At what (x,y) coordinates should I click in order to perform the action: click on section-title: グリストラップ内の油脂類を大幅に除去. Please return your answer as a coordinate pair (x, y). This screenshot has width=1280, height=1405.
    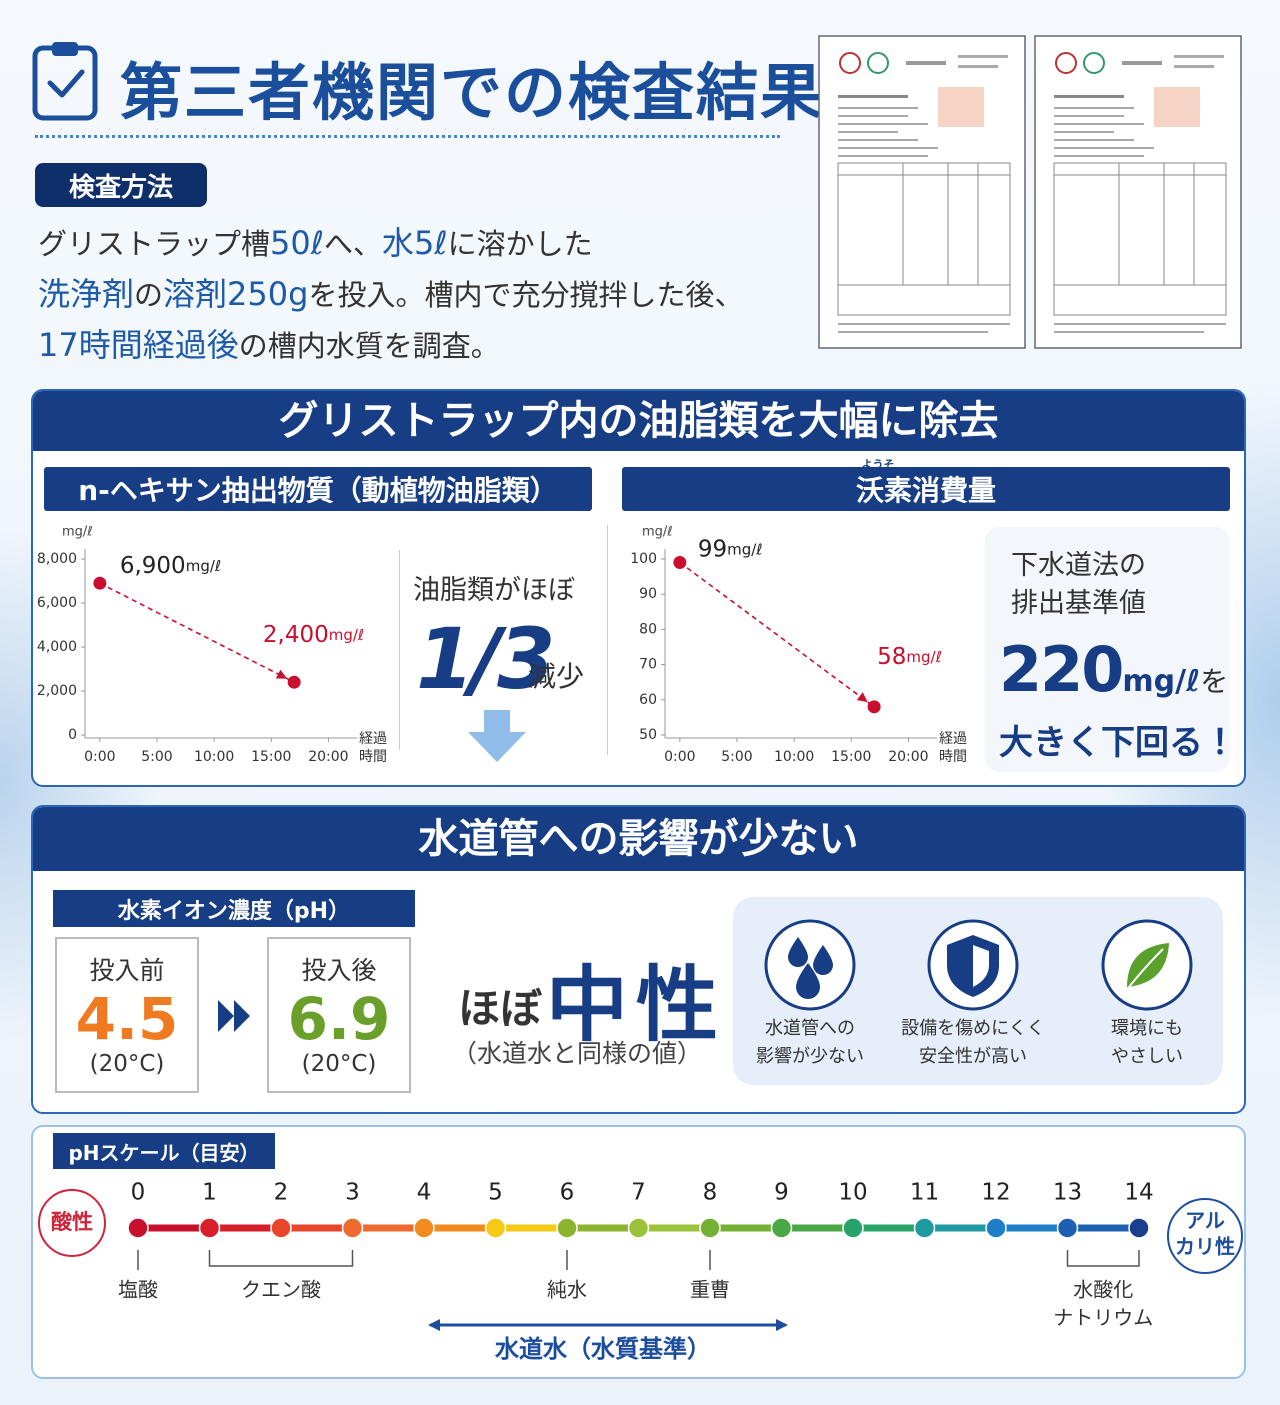
    Looking at the image, I should click on (638, 421).